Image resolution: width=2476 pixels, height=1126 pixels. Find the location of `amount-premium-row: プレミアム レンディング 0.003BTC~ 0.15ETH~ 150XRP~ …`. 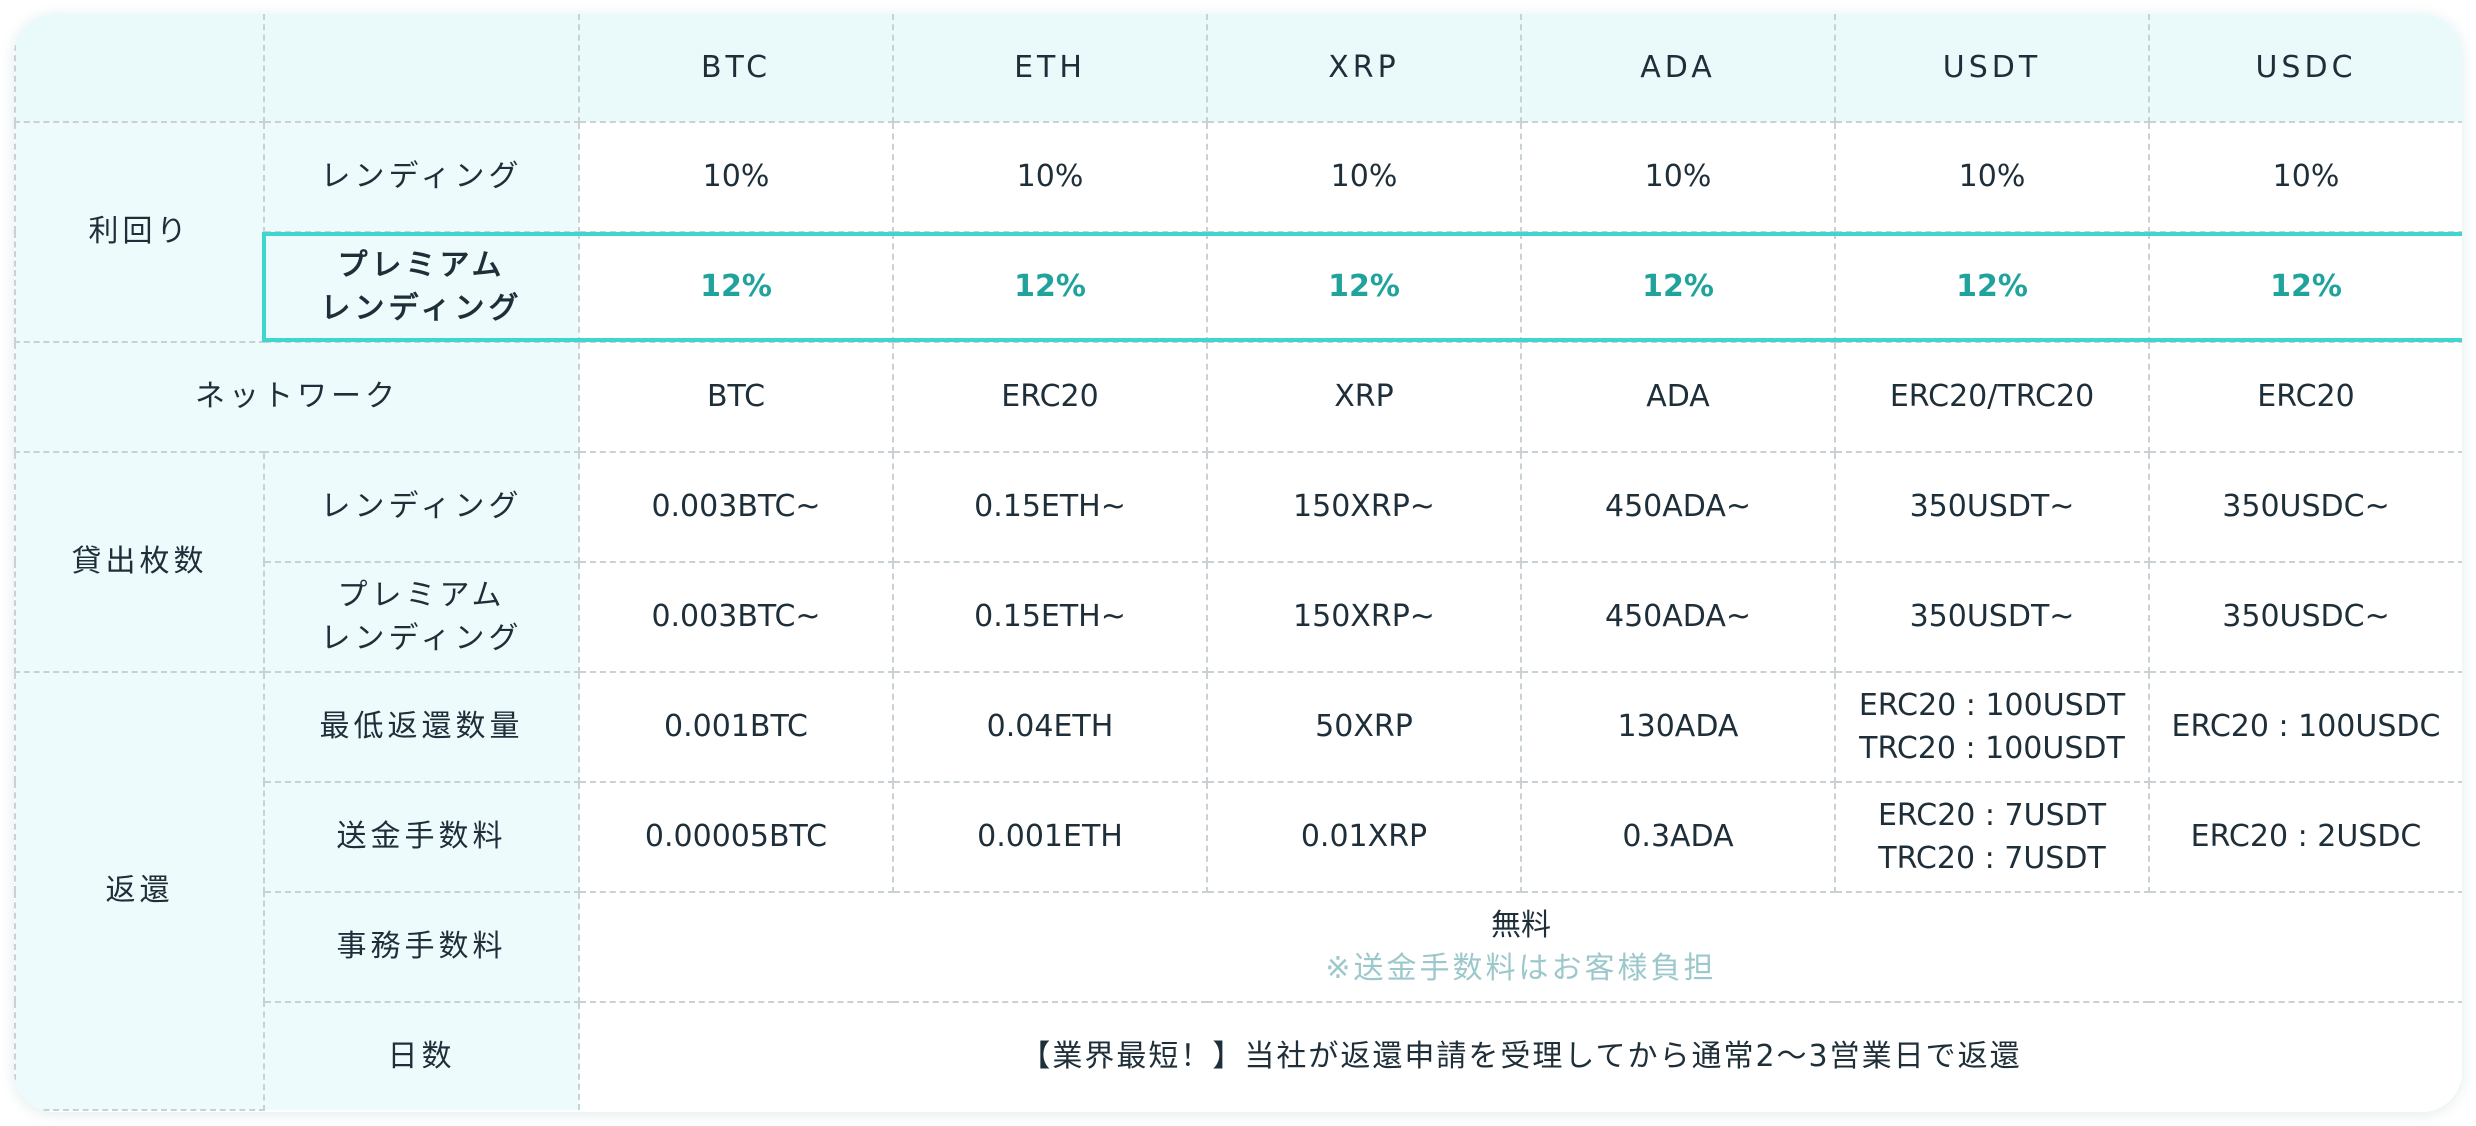

amount-premium-row: プレミアム レンディング 0.003BTC~ 0.15ETH~ 150XRP~ … is located at coordinates (1238, 617).